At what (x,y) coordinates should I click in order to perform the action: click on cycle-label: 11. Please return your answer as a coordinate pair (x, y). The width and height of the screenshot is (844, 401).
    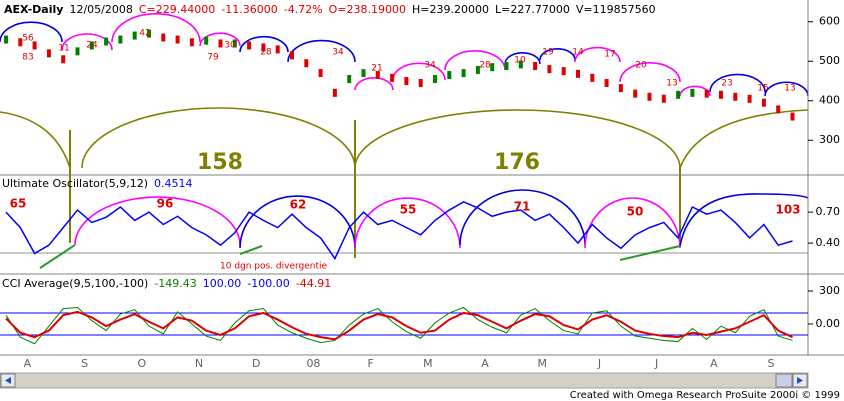
    Looking at the image, I should click on (63, 49).